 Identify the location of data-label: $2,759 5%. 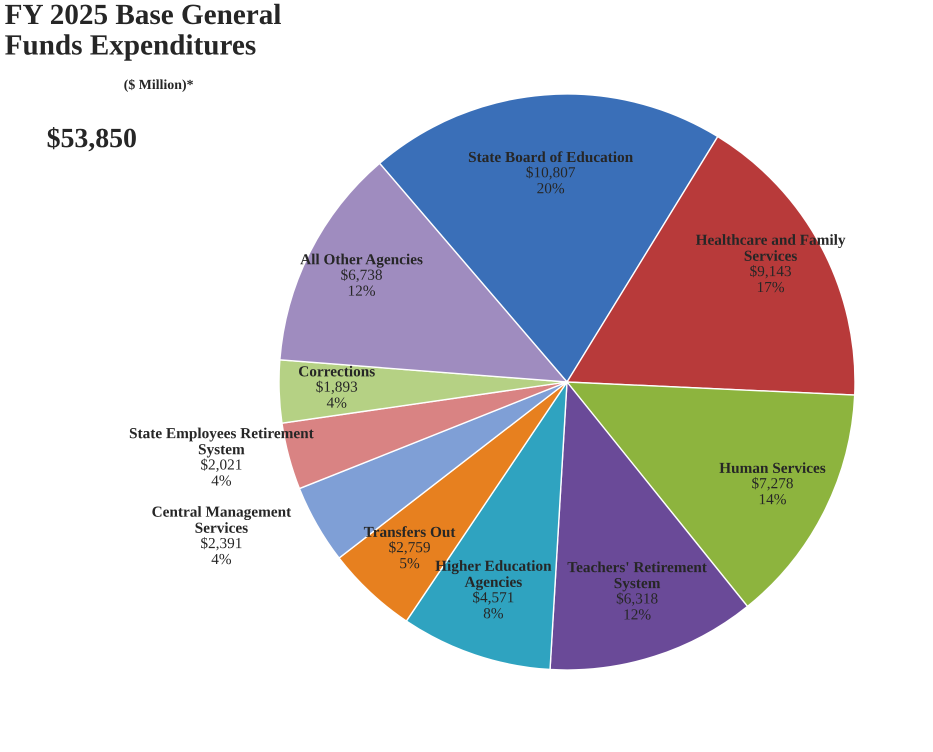
(409, 554).